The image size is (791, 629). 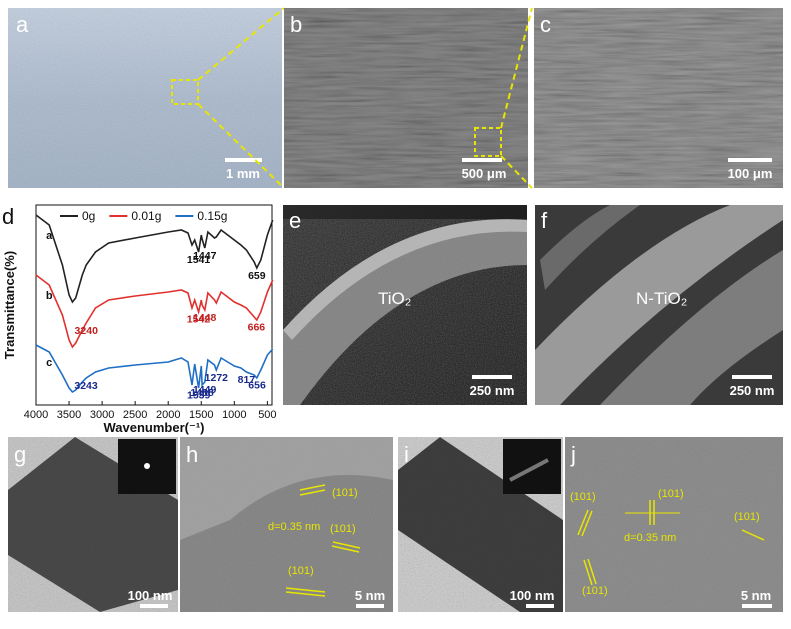 I want to click on panel-i: i 100 nm, so click(x=480, y=524).